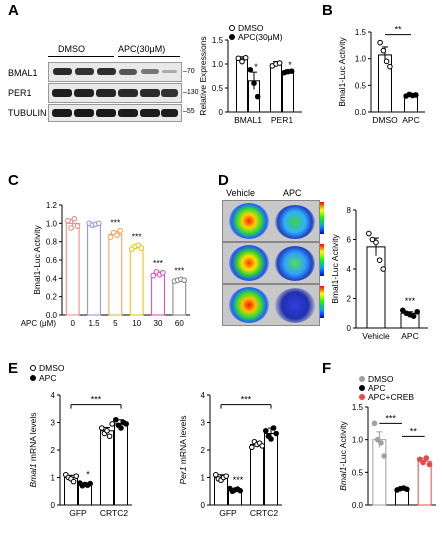 This screenshot has width=445, height=550. Describe the element at coordinates (94, 323) in the screenshot. I see `x-tick-label-C: 1.5` at that location.